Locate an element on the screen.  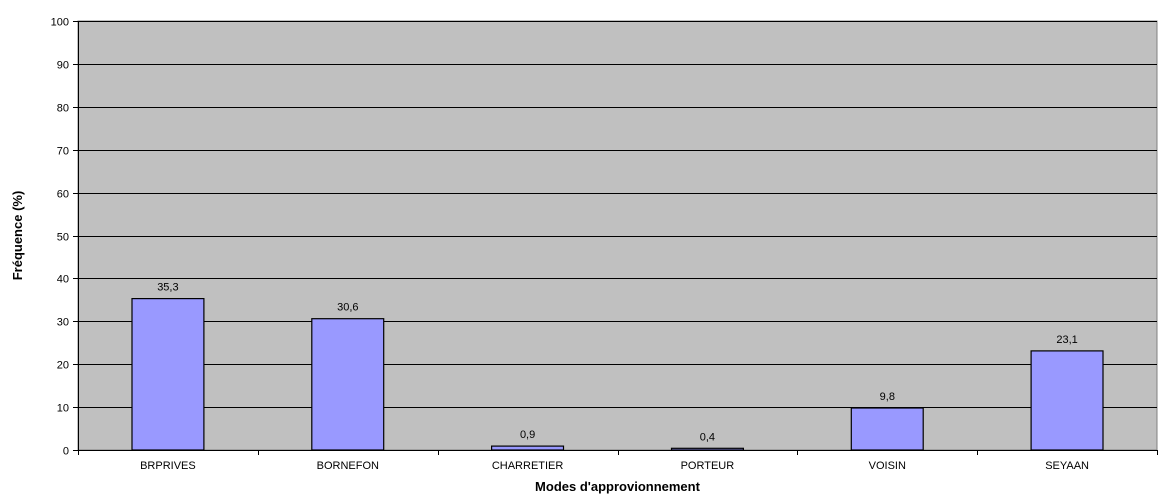
y-tick-label: 60 is located at coordinates (63, 195).